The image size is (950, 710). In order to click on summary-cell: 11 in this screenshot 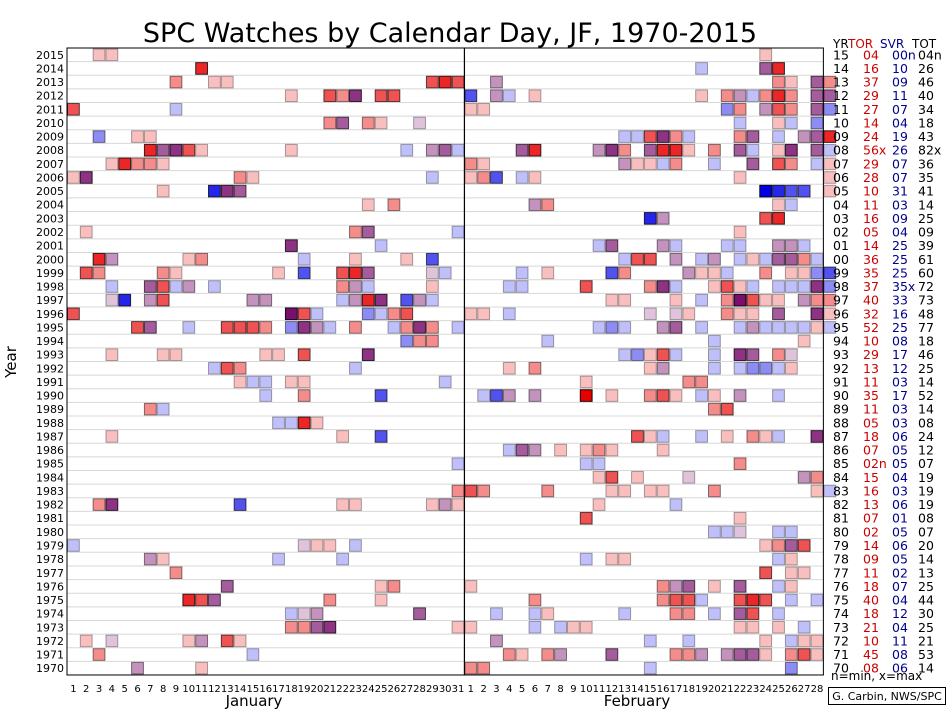, I will do `click(871, 409)`.